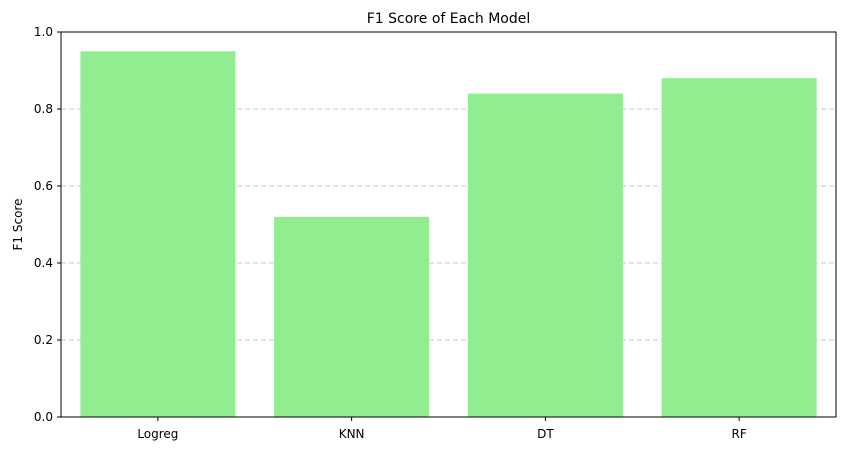 Image resolution: width=846 pixels, height=451 pixels. I want to click on y-axis-label: F1 Score, so click(18, 225).